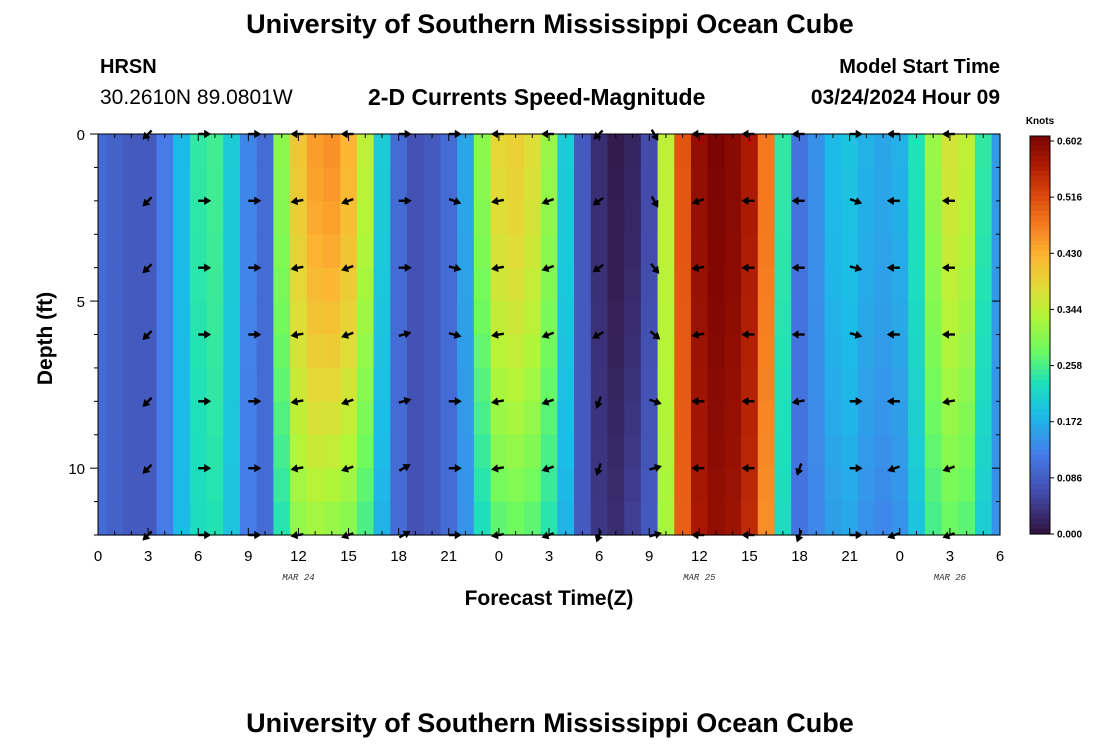 The width and height of the screenshot is (1100, 750). Describe the element at coordinates (1069, 422) in the screenshot. I see `colorbar-tick-label: 0.172` at that location.